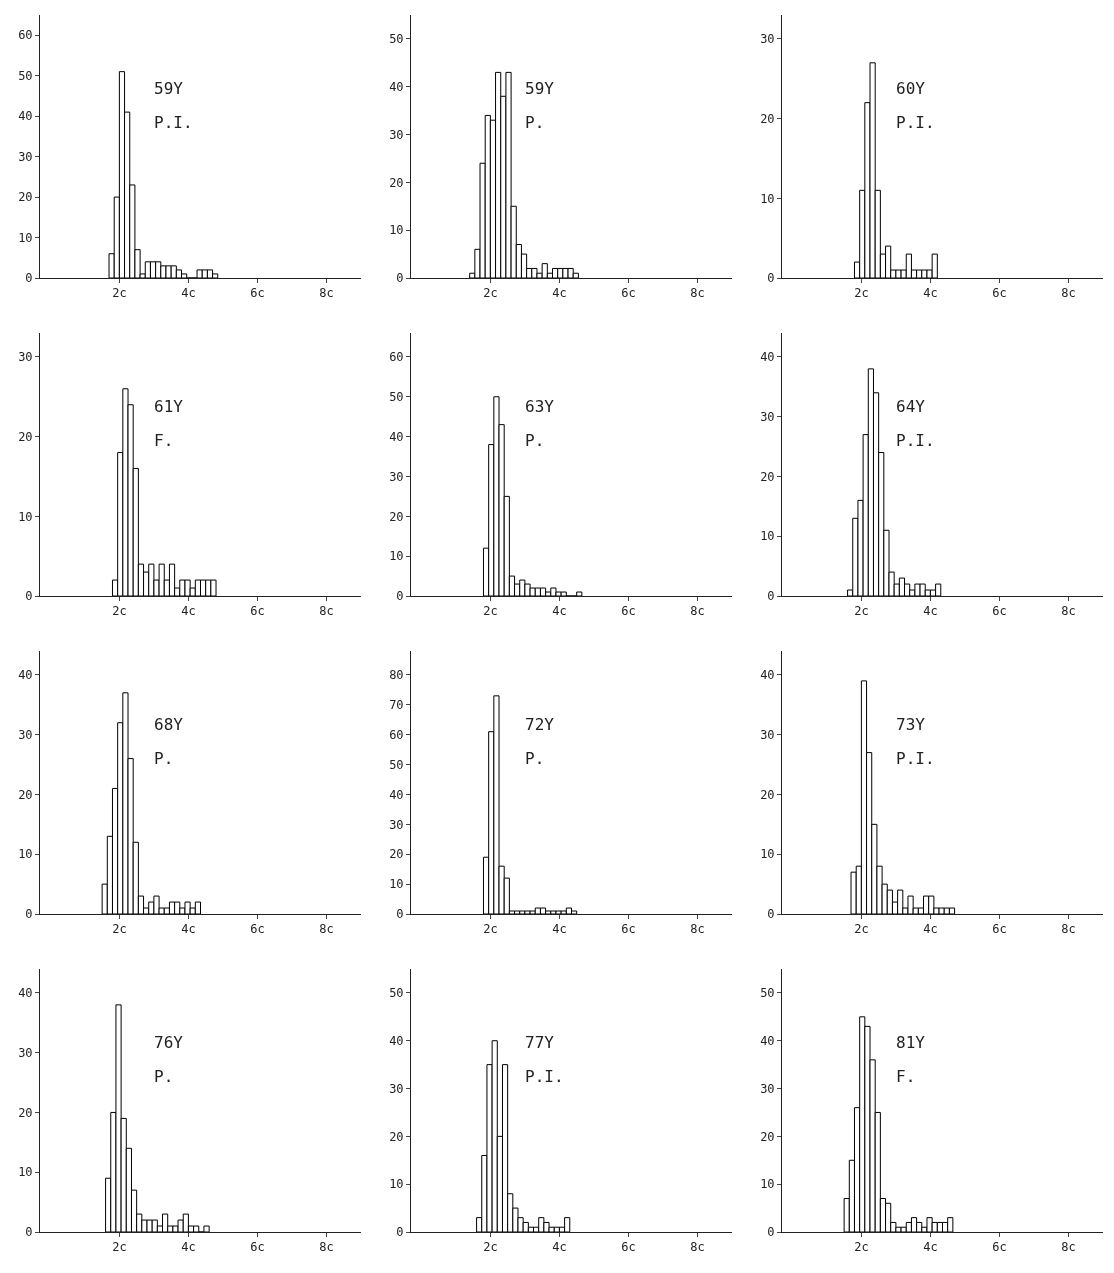 This screenshot has height=1273, width=1114. I want to click on annotation: 77Y, so click(540, 1042).